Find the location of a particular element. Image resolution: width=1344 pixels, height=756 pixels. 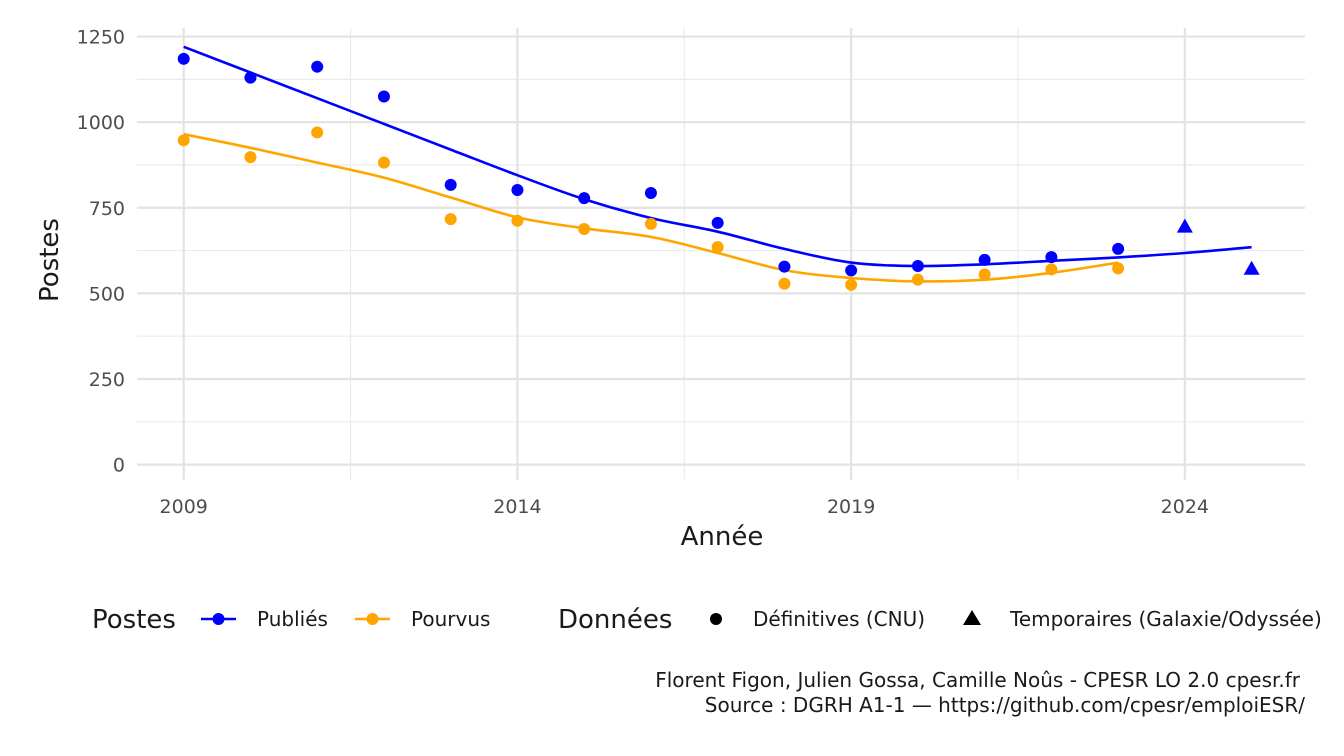

x-tick-label: 2014 is located at coordinates (517, 507).